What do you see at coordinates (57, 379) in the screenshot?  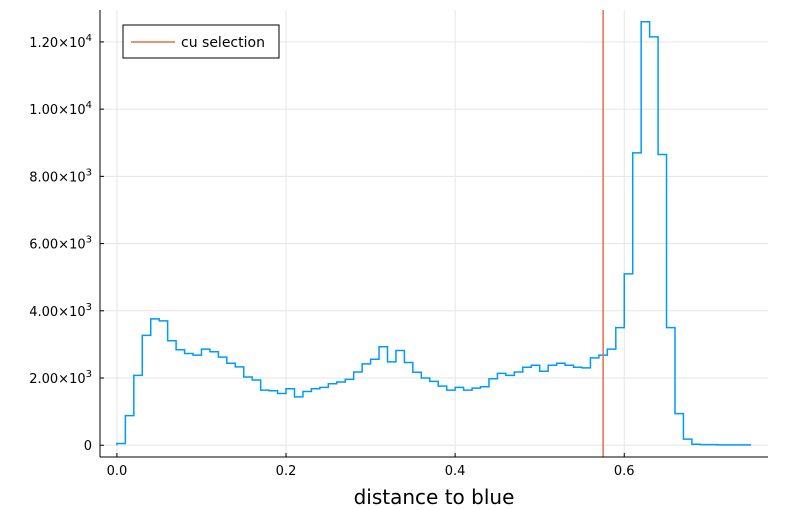 I see `y-tick-mantissa: 2.00×10` at bounding box center [57, 379].